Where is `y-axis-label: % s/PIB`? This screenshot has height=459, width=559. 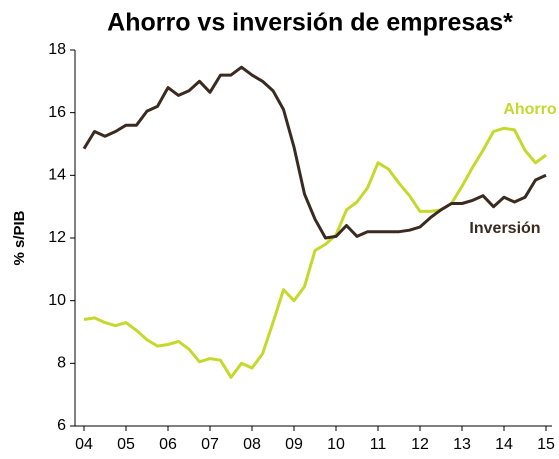
y-axis-label: % s/PIB is located at coordinates (19, 237).